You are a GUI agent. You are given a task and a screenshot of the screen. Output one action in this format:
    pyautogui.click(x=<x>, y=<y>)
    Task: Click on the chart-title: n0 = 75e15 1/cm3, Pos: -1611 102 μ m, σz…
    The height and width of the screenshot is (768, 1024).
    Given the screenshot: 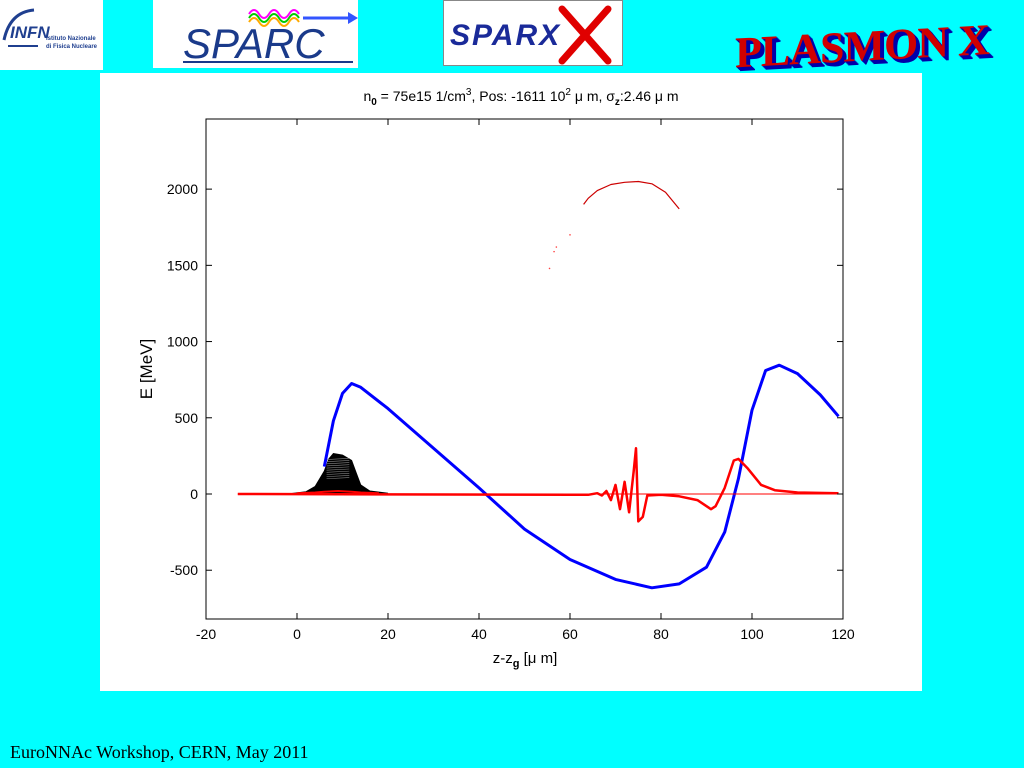 What is the action you would take?
    pyautogui.click(x=520, y=97)
    